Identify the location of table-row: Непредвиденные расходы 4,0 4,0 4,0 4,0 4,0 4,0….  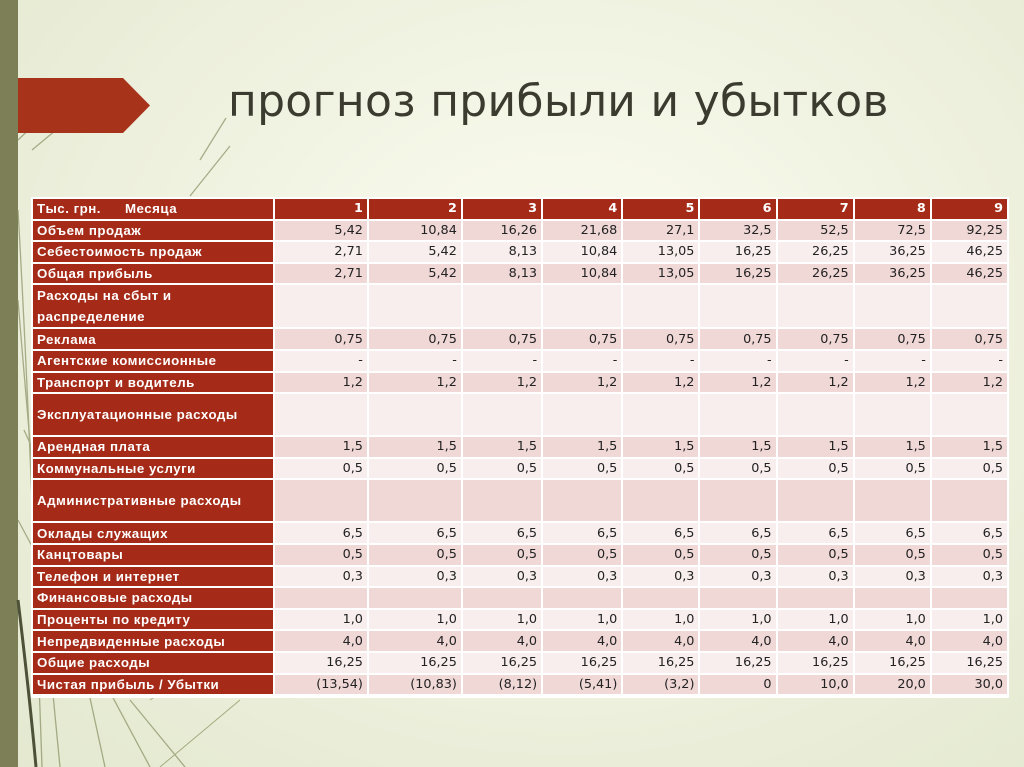
(520, 641).